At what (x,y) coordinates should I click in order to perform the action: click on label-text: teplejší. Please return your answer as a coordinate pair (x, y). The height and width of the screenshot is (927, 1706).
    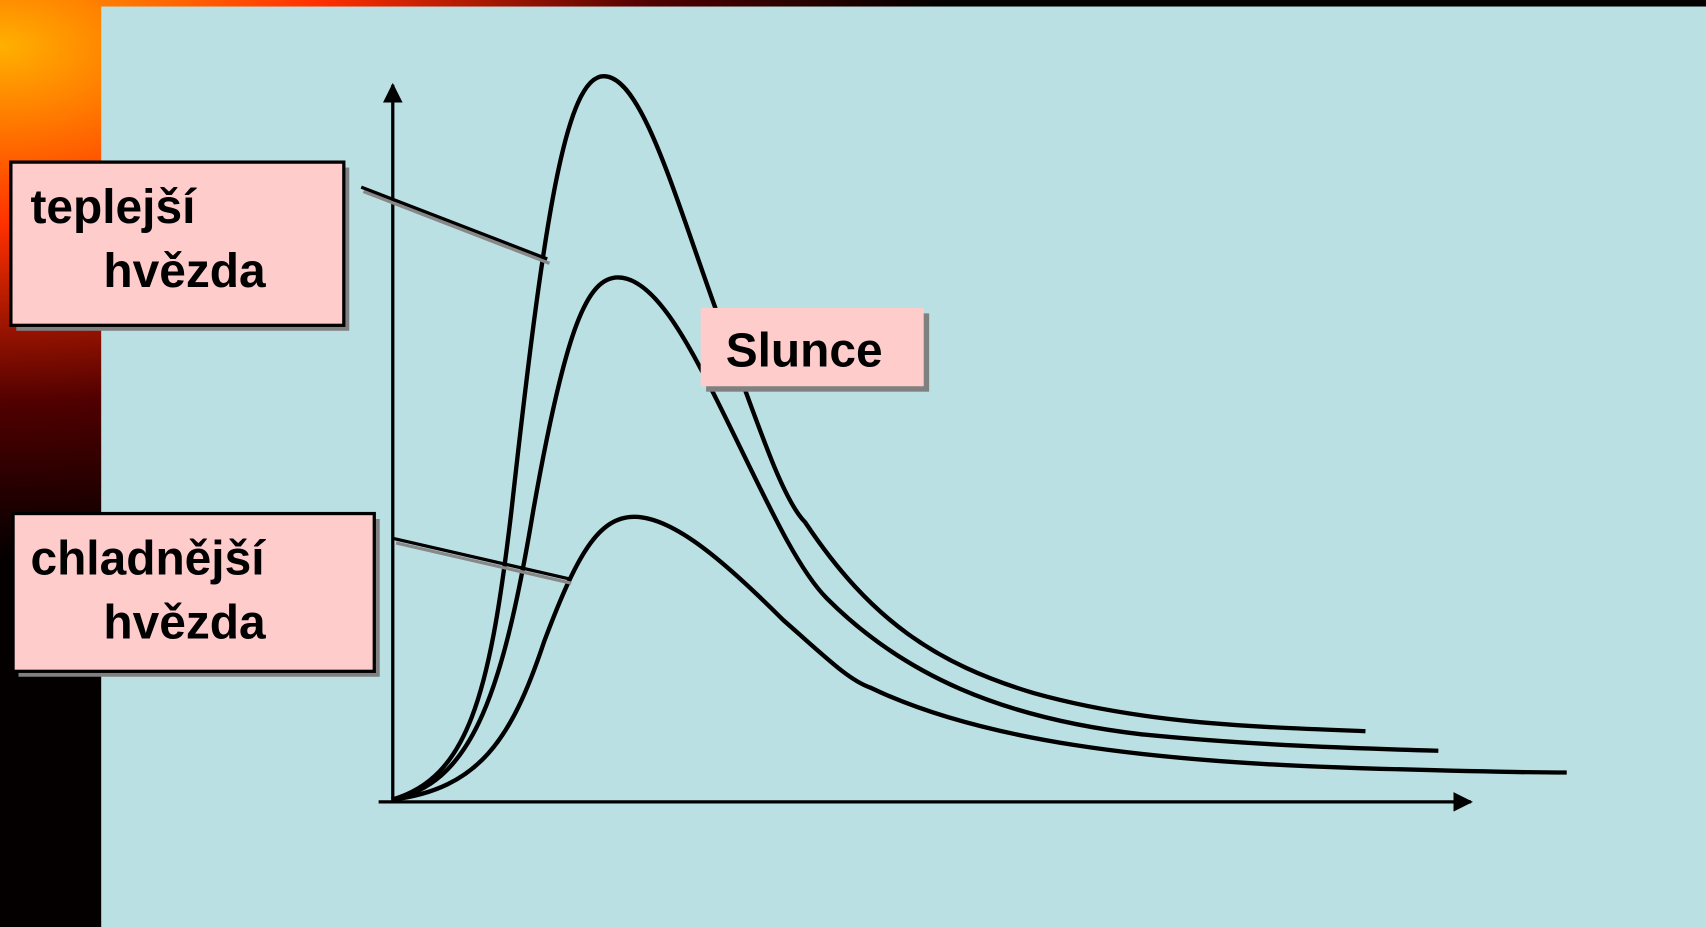
    Looking at the image, I should click on (113, 207).